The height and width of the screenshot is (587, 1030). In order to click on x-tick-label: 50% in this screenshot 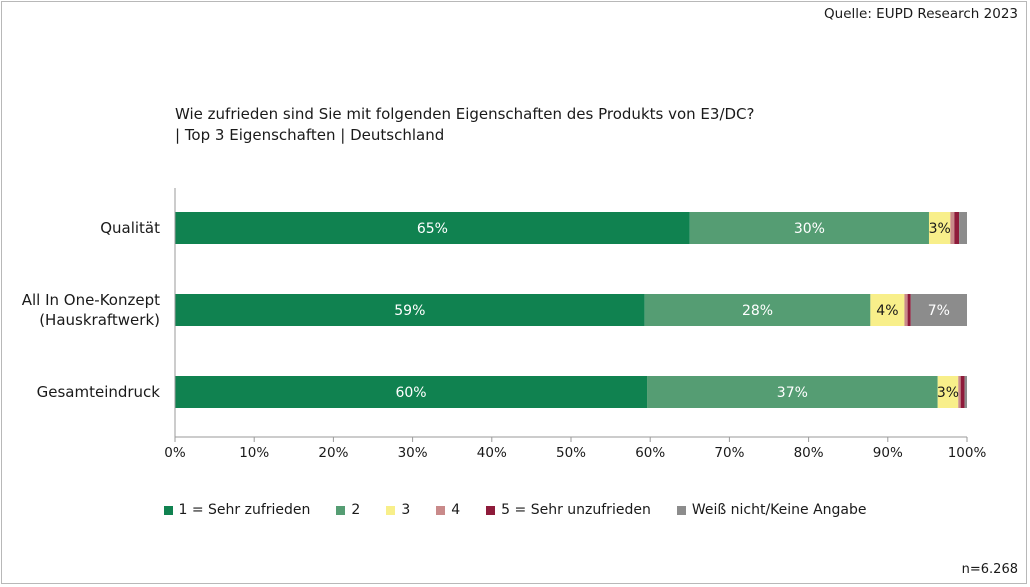, I will do `click(571, 453)`.